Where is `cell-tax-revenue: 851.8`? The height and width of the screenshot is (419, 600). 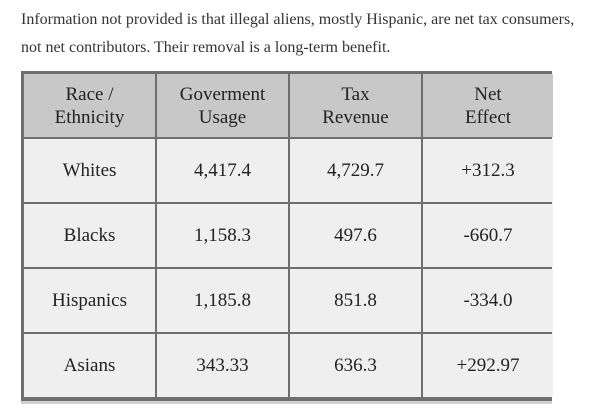 cell-tax-revenue: 851.8 is located at coordinates (355, 300).